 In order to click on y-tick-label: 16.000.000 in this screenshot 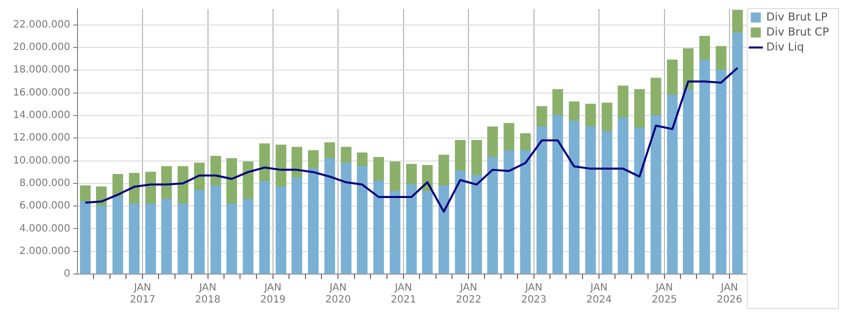, I will do `click(41, 92)`.